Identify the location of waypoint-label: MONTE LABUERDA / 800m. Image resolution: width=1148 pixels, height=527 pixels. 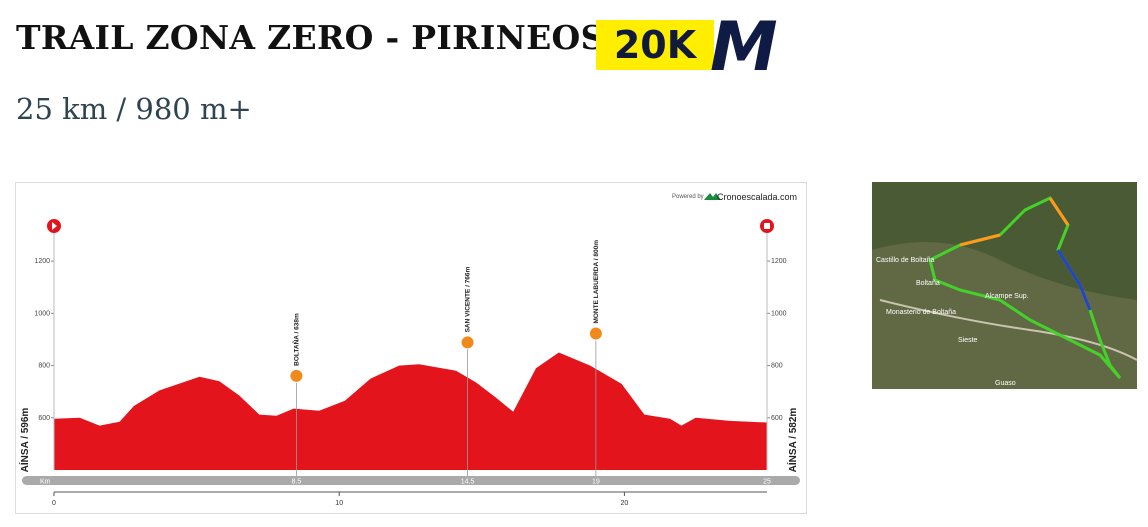
(596, 282).